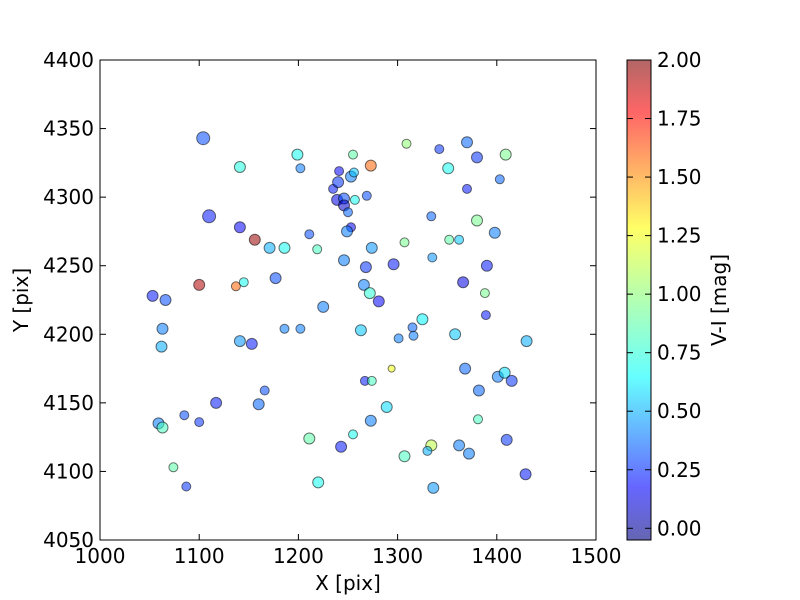  I want to click on y-tick-label: 4250, so click(68, 266).